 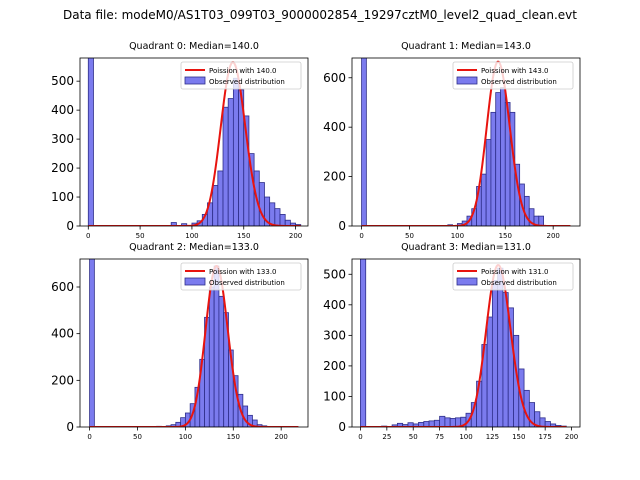 I want to click on q3-legend-bar-swatch, so click(x=467, y=281).